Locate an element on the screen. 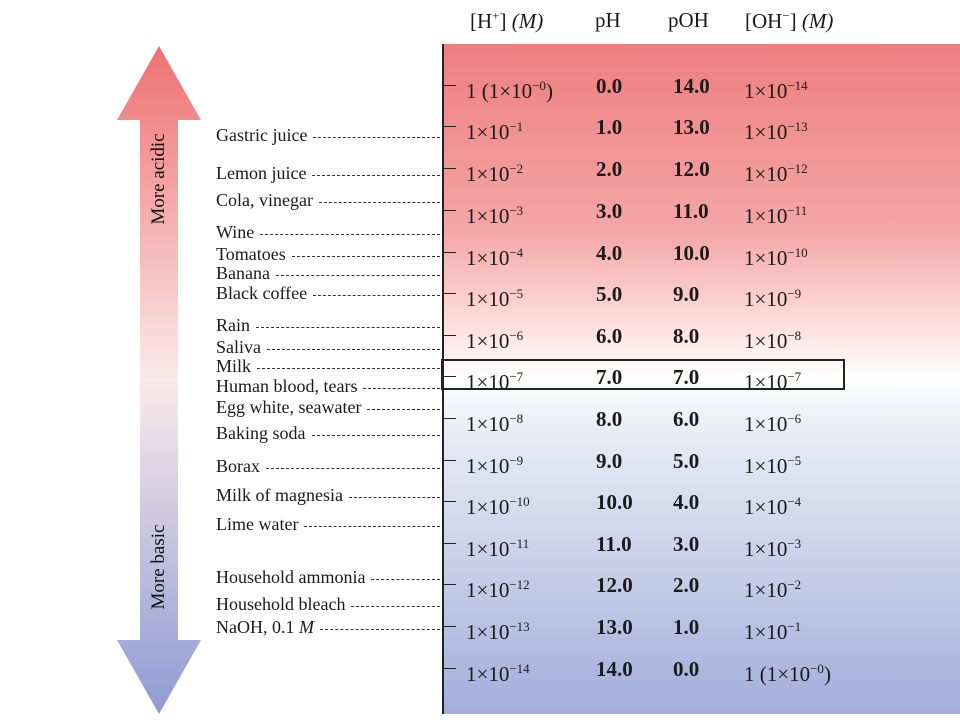 Image resolution: width=960 pixels, height=720 pixels. h-concentration-cell: 1×10−4 is located at coordinates (494, 255).